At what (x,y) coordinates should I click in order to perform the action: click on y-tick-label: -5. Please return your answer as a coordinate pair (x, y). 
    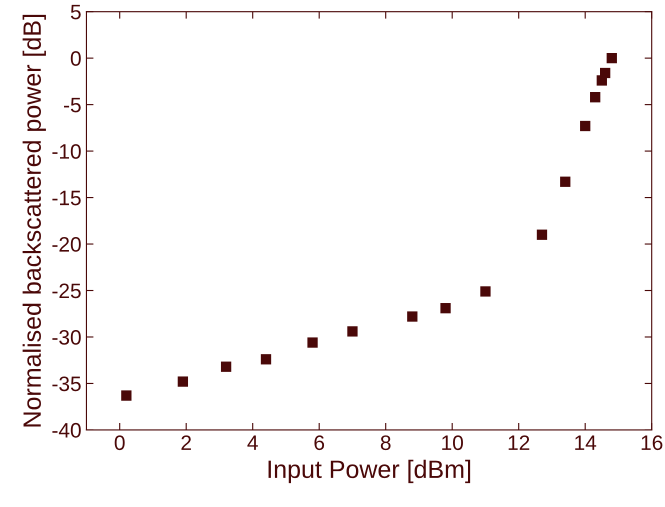
    Looking at the image, I should click on (72, 105).